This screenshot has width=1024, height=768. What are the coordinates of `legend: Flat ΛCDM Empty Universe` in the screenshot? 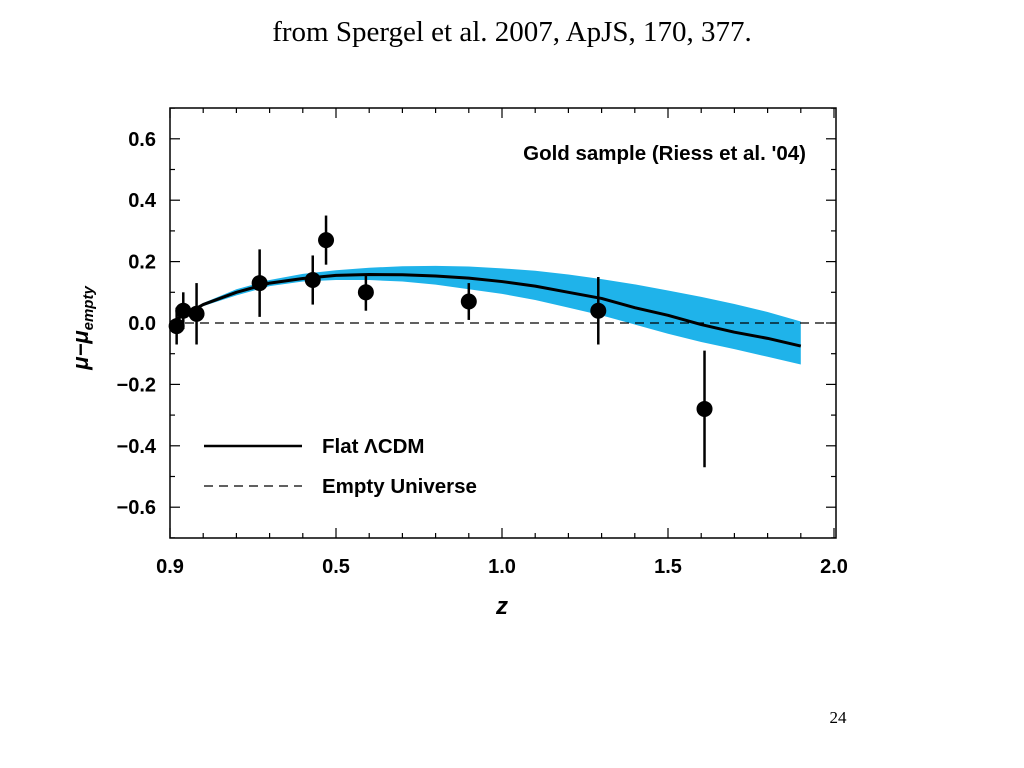 It's located at (340, 466).